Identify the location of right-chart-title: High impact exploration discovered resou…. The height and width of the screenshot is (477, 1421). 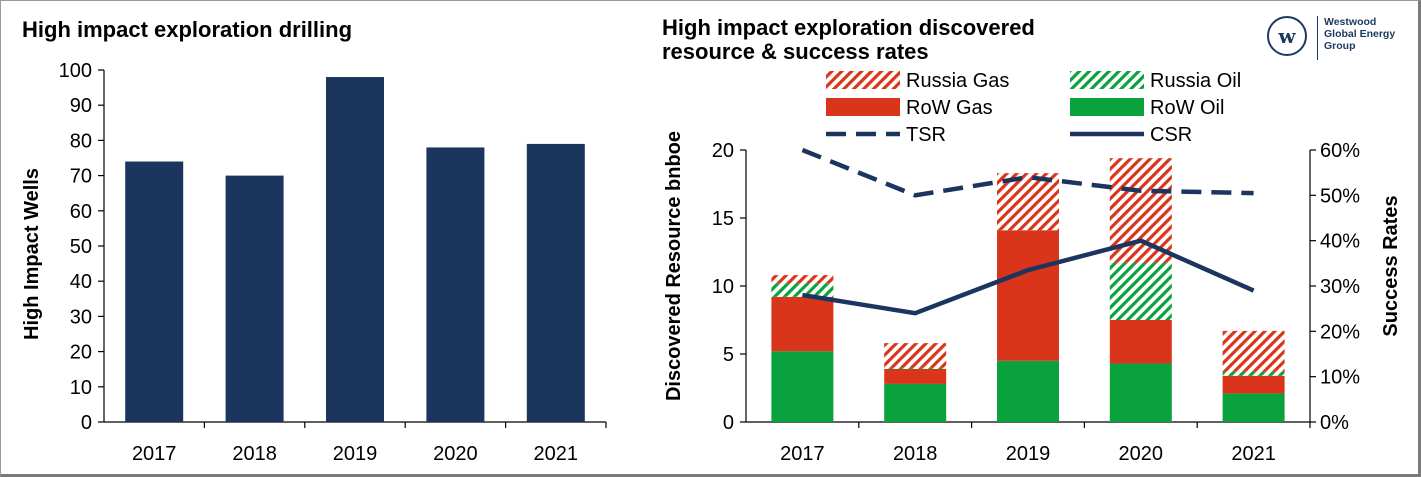
(922, 40).